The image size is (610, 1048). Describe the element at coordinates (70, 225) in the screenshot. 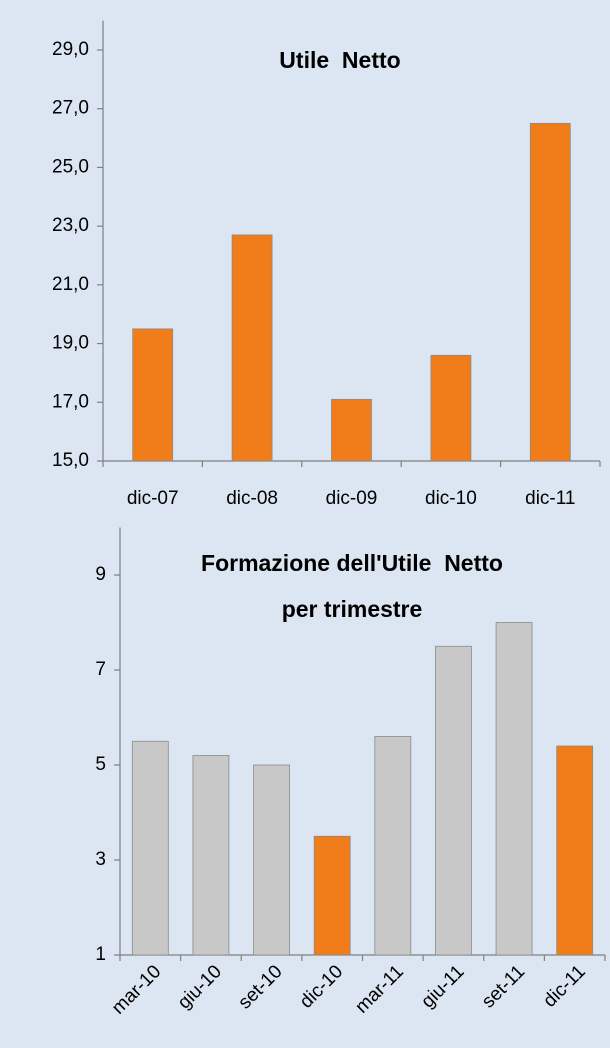

I see `y-tick-label: 23,0` at that location.